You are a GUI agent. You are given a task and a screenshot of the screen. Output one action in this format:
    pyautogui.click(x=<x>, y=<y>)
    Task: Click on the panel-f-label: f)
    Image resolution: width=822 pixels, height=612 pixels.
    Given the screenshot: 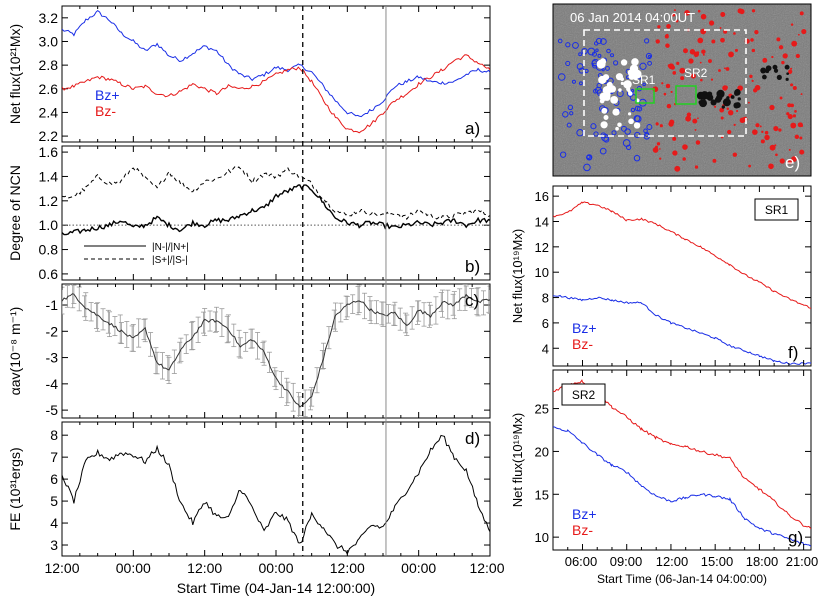 What is the action you would take?
    pyautogui.click(x=793, y=352)
    